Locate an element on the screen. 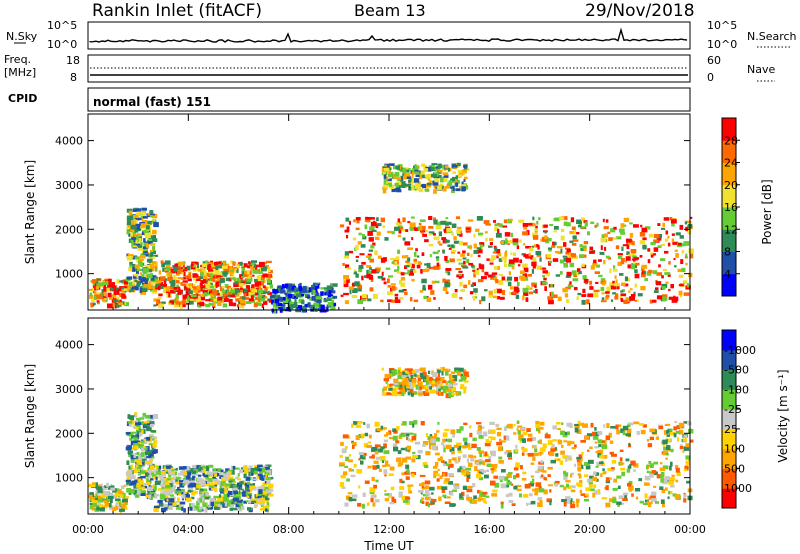 Image resolution: width=800 pixels, height=554 pixels. colorbar-tick-label: 1000 is located at coordinates (738, 488).